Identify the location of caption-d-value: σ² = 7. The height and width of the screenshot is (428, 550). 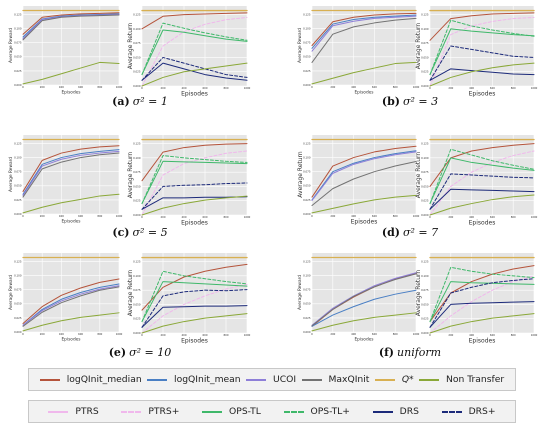
(420, 232).